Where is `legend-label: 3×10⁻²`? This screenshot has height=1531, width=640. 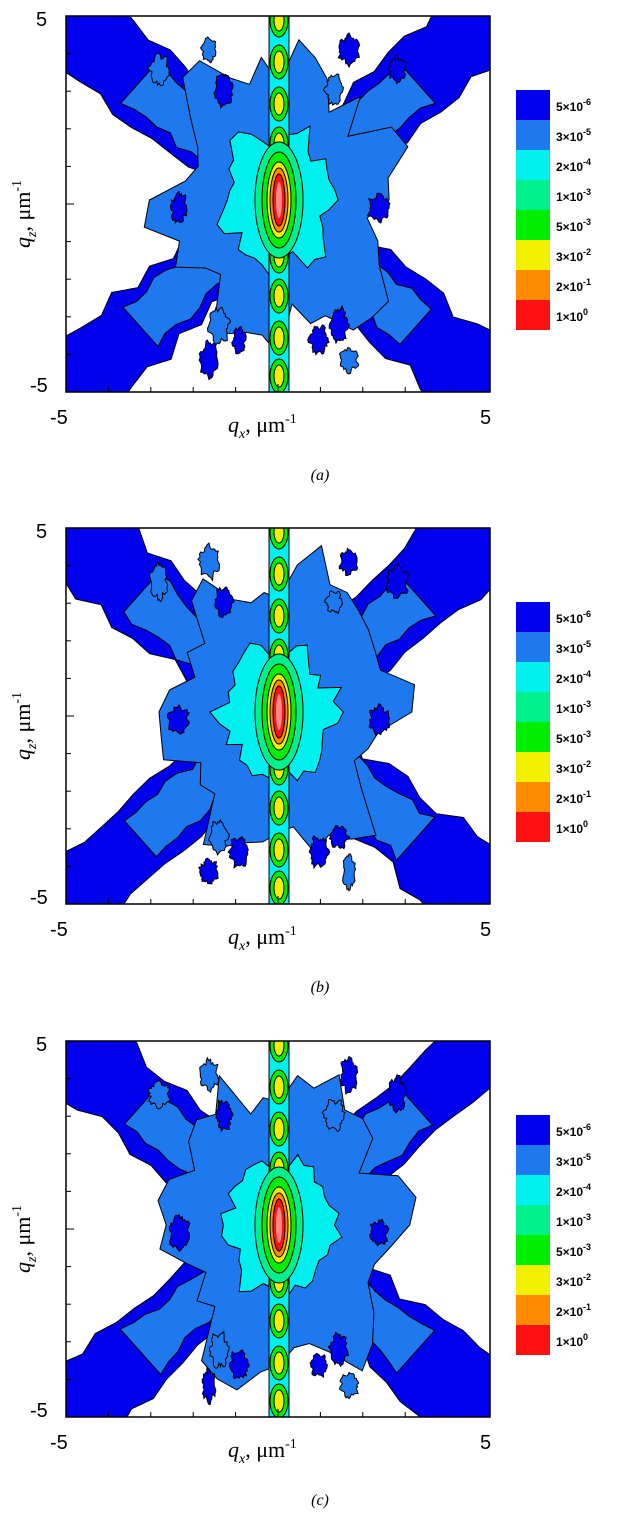 legend-label: 3×10⁻² is located at coordinates (573, 767).